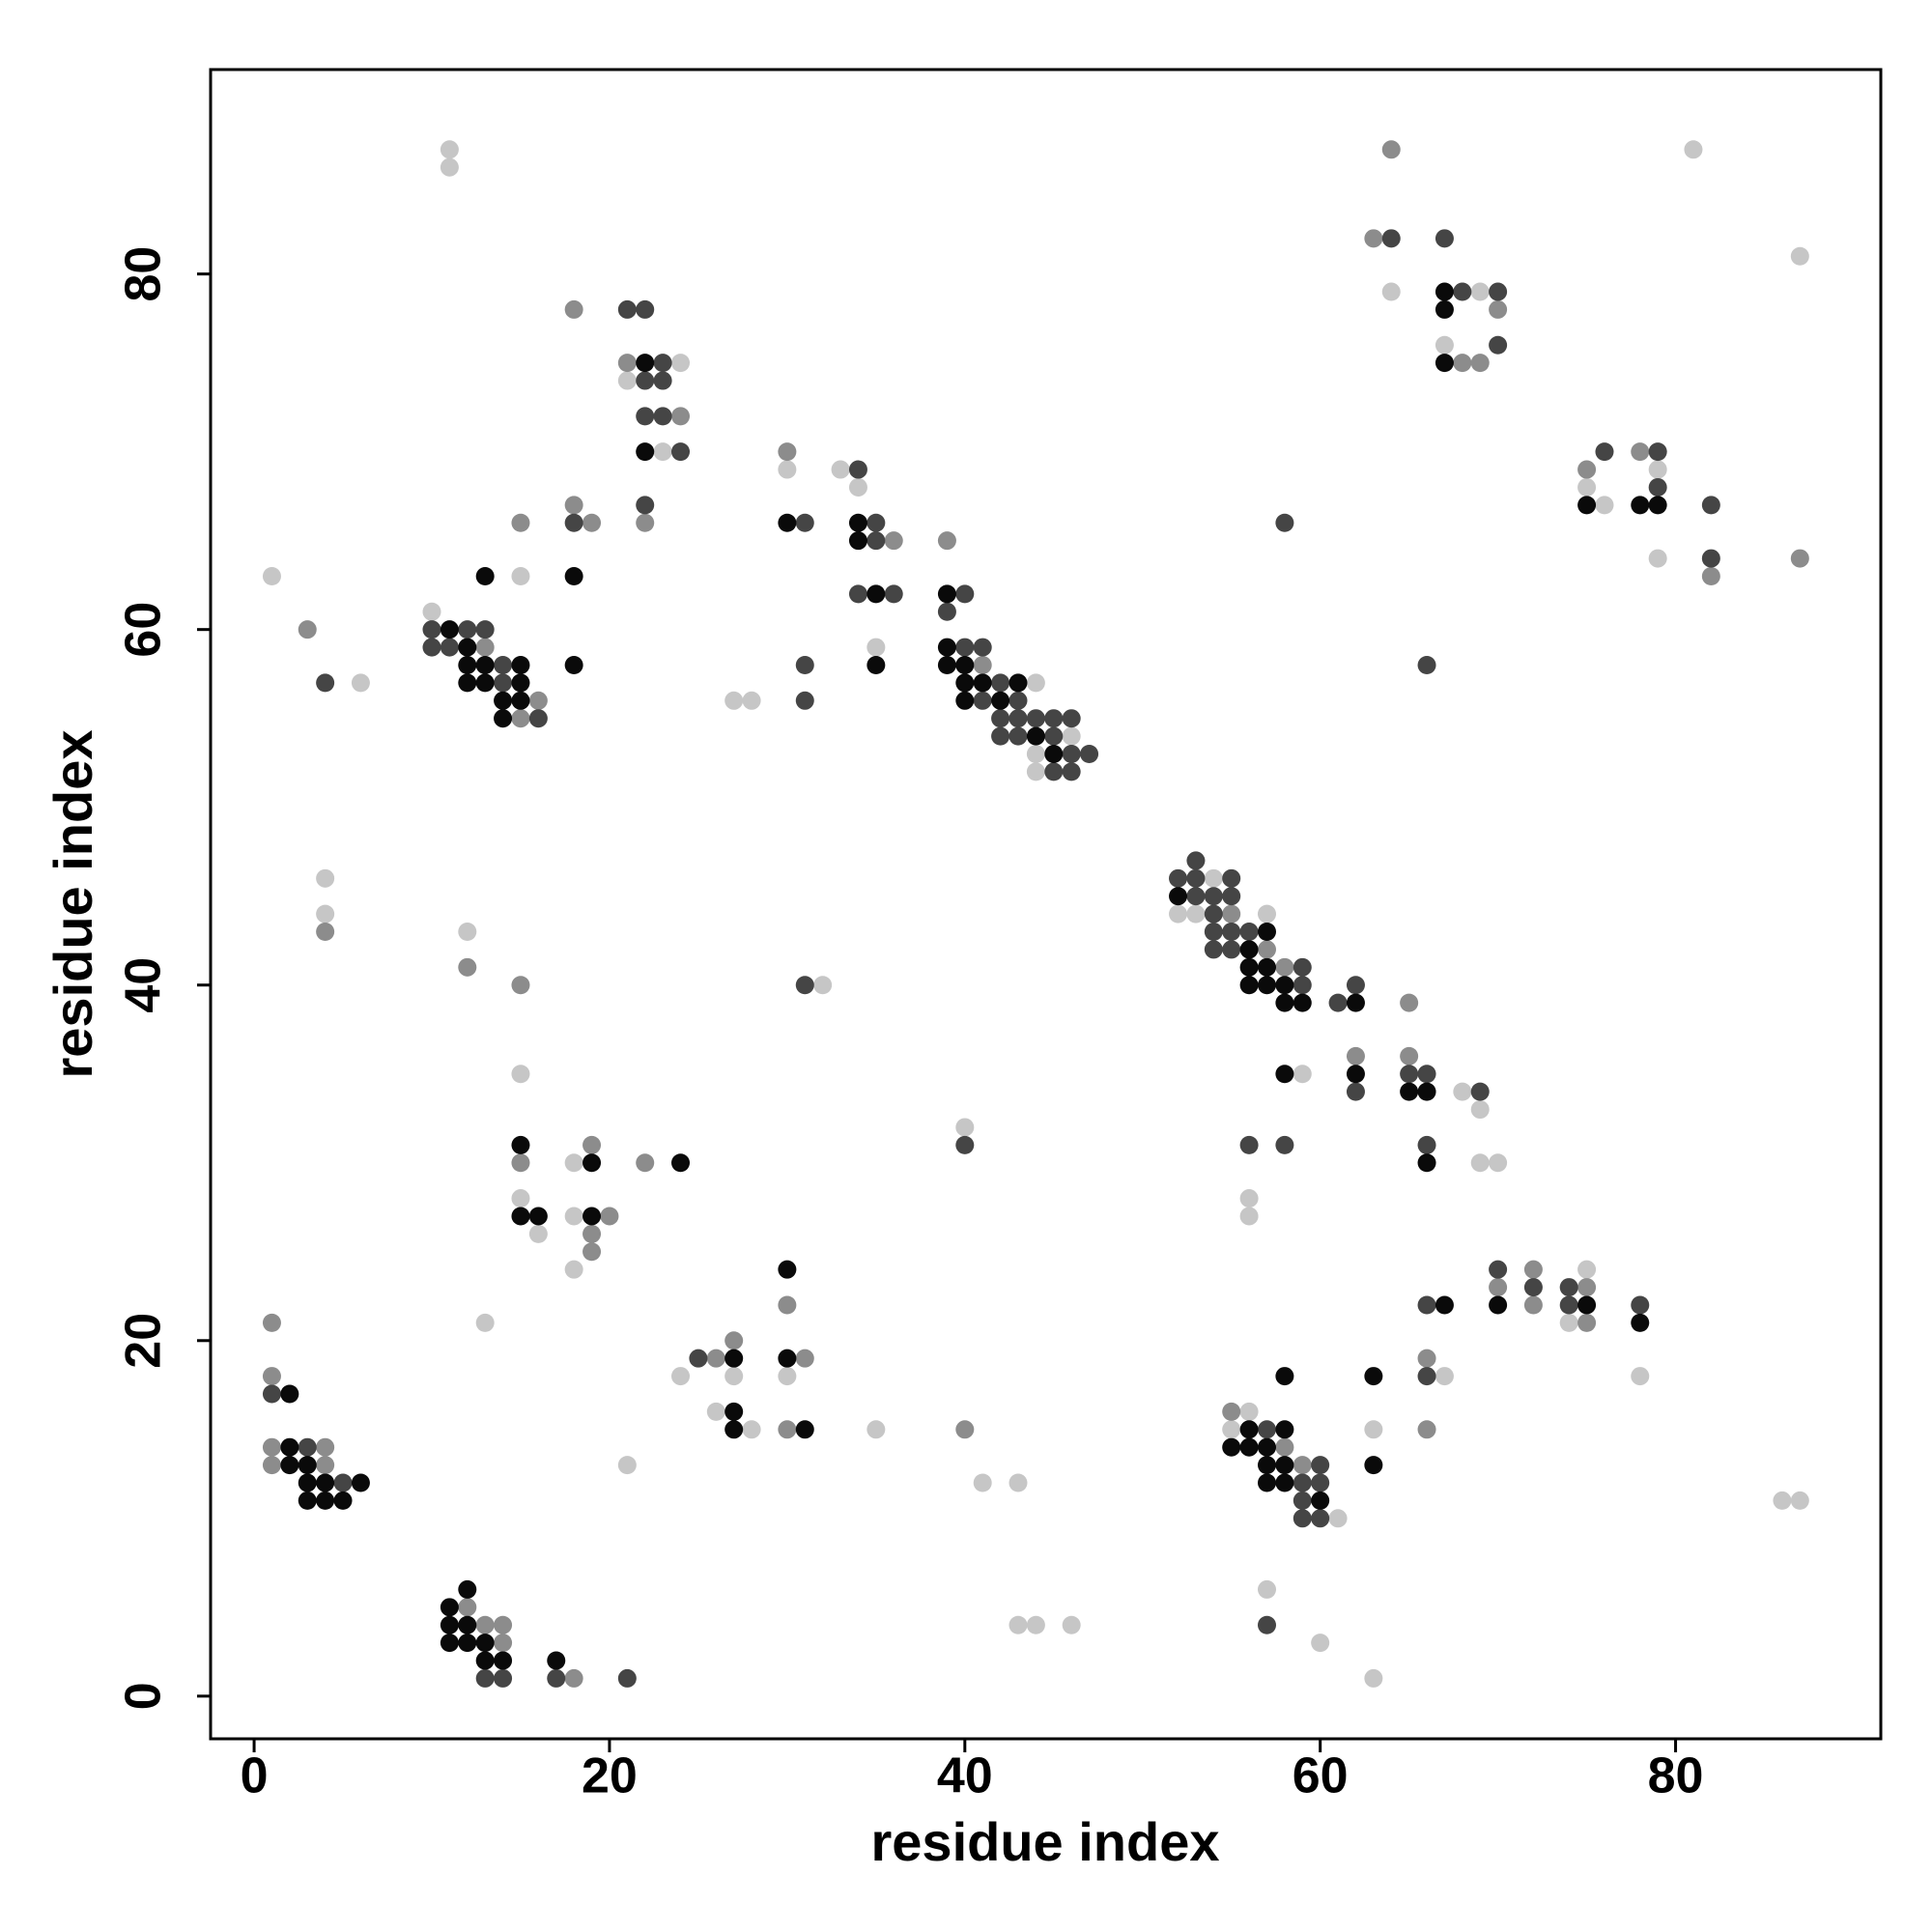 This screenshot has height=1932, width=1932. Describe the element at coordinates (144, 630) in the screenshot. I see `y-tick-label: 60` at that location.